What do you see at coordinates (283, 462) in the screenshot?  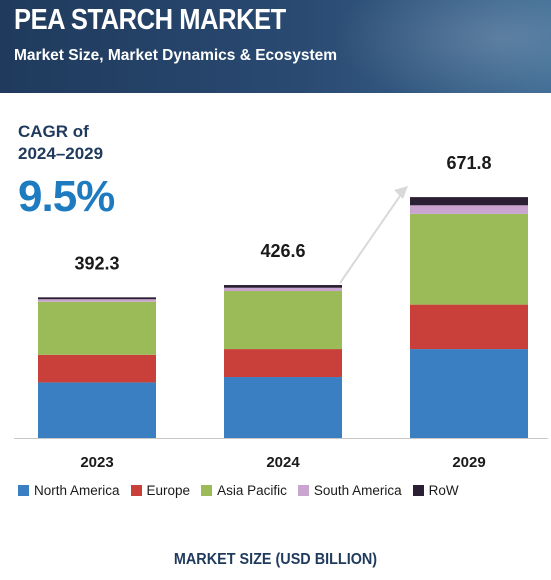 I see `x-tick-label-2024: 2024` at bounding box center [283, 462].